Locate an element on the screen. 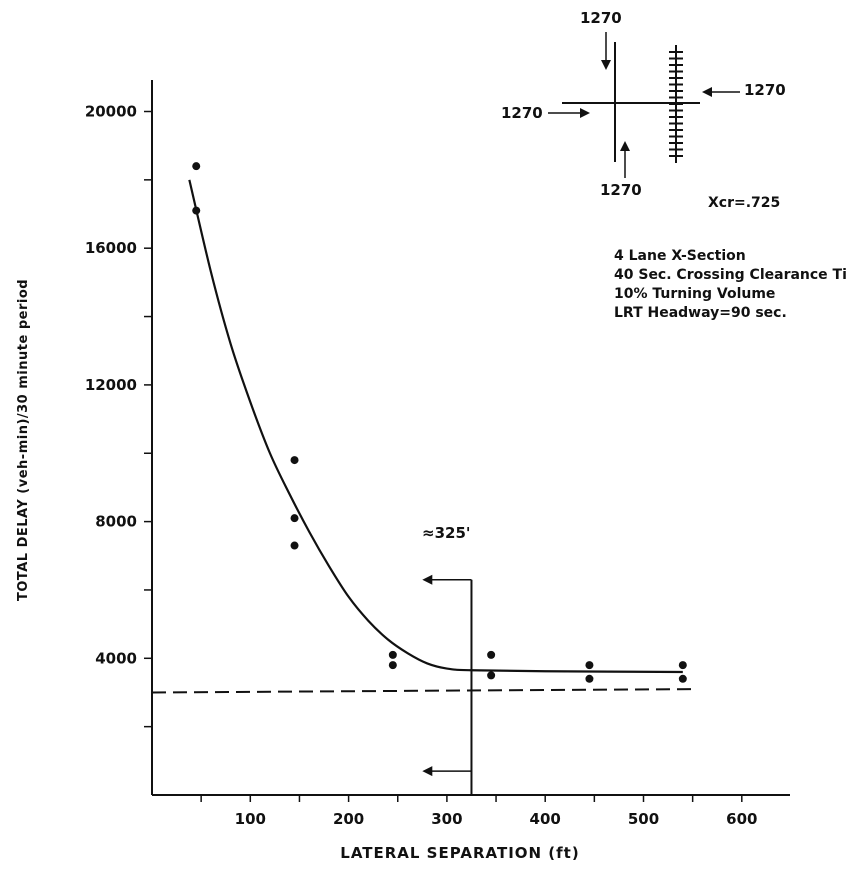 This screenshot has width=847, height=874. x-tick-label: 300 is located at coordinates (446, 819).